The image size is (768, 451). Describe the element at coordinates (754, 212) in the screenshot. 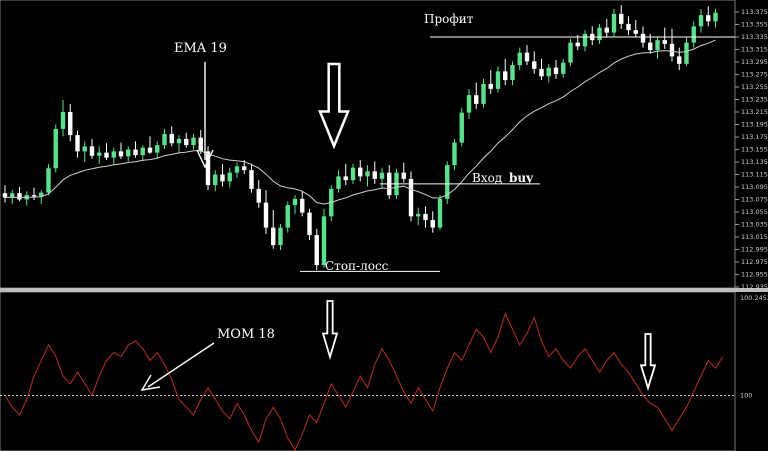

I see `price-tick-label: 113.055` at that location.